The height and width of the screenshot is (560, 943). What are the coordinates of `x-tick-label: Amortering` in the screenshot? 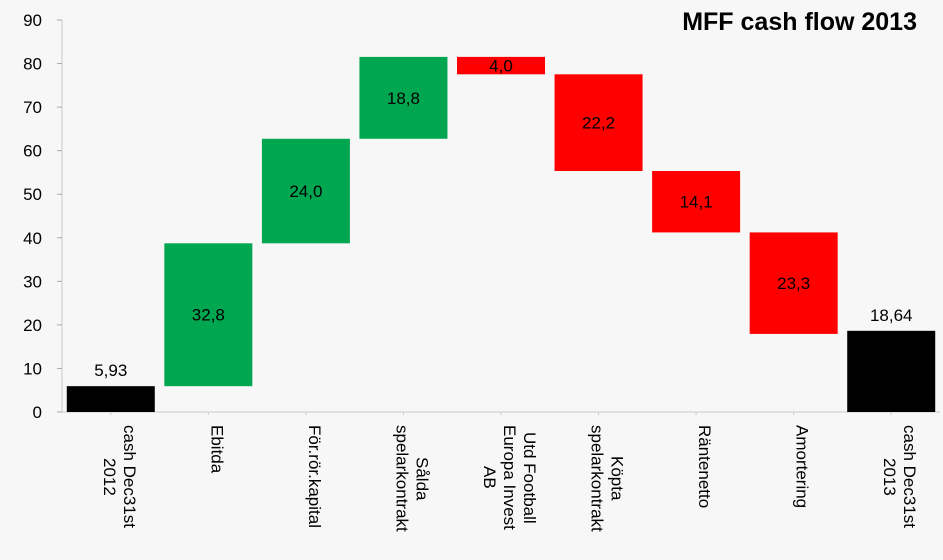 It's located at (802, 467).